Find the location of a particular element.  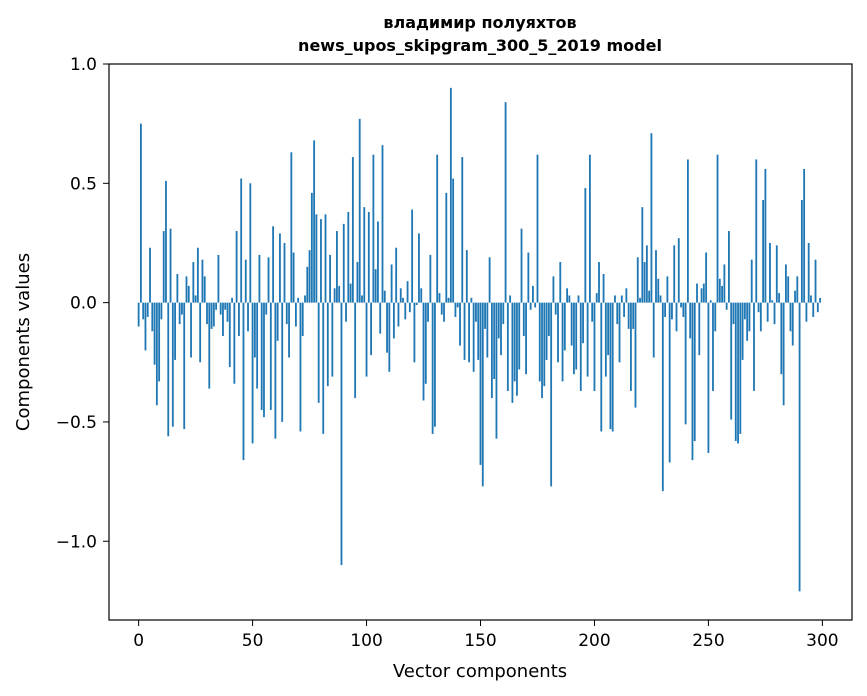

y-tick-label: 1.0 is located at coordinates (83, 65).